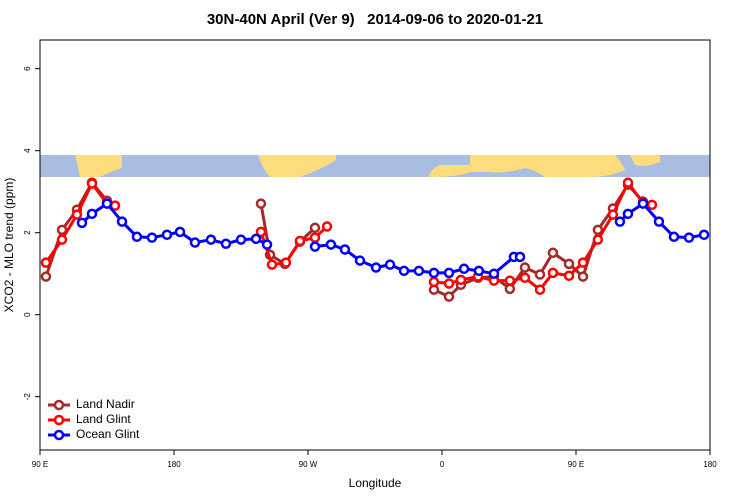  Describe the element at coordinates (108, 434) in the screenshot. I see `legend-label: Ocean Glint` at that location.